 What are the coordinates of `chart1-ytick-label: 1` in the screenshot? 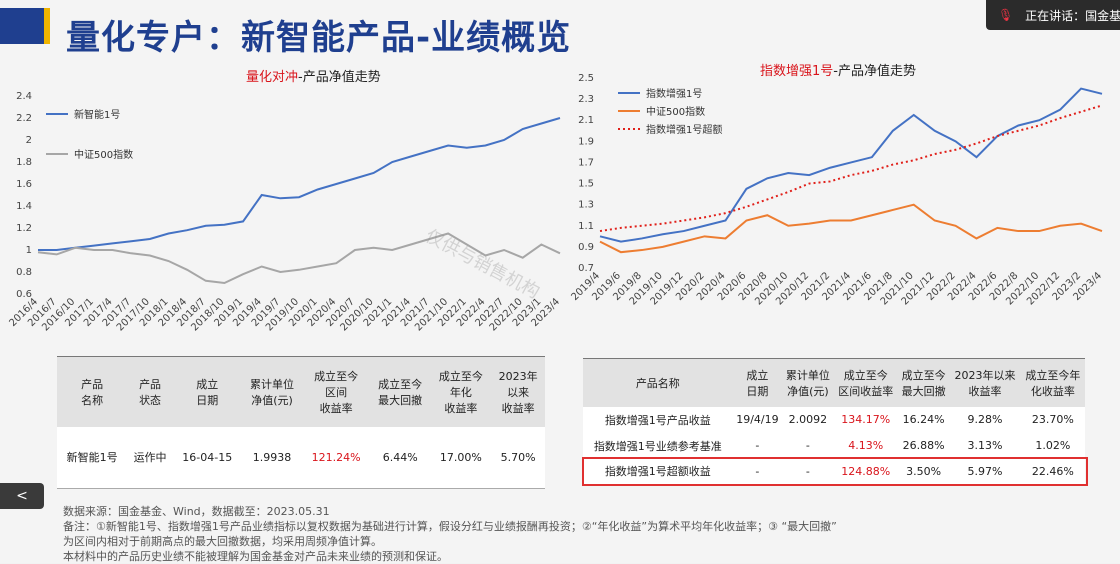 It's located at (29, 250).